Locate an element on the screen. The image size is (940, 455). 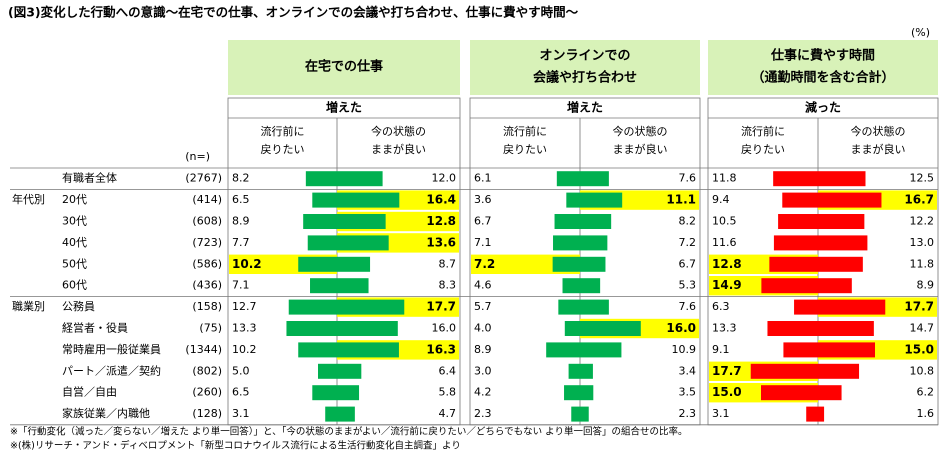
n-value: (723) is located at coordinates (207, 242).